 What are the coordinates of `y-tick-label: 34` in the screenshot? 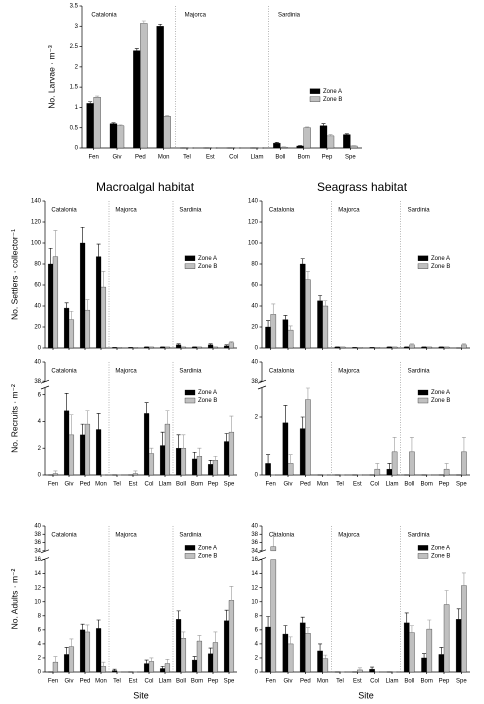 It's located at (254, 551).